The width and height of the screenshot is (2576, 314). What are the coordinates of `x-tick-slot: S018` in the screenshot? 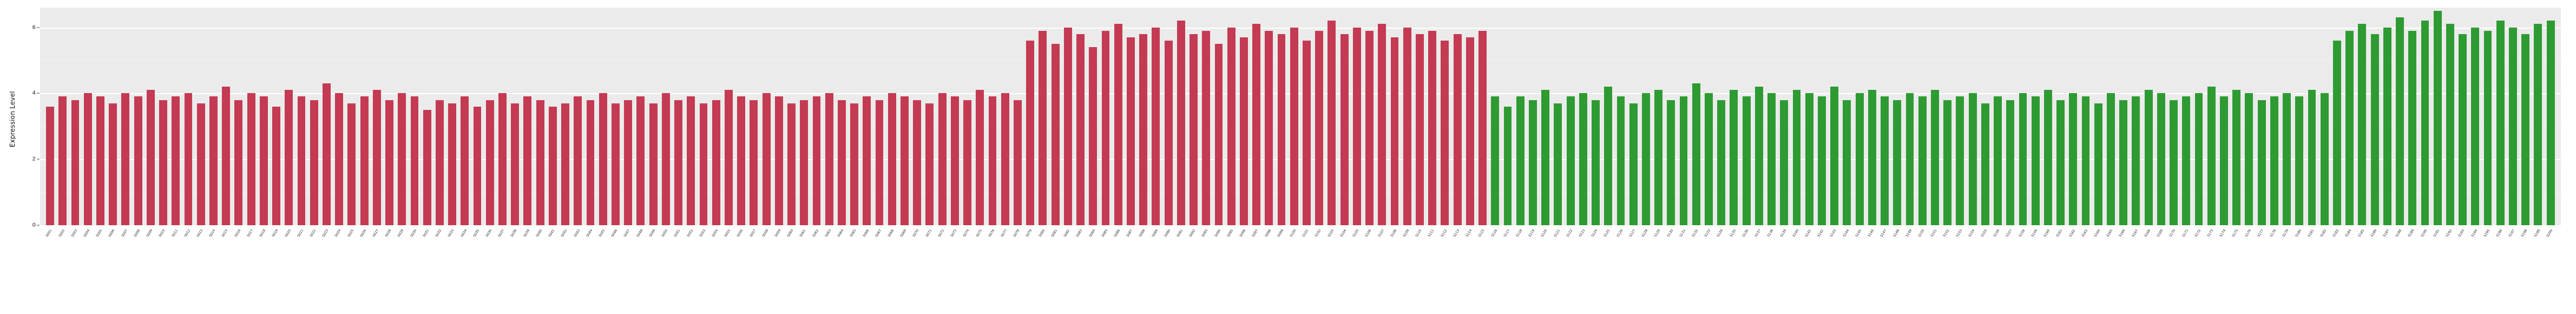 It's located at (264, 249).